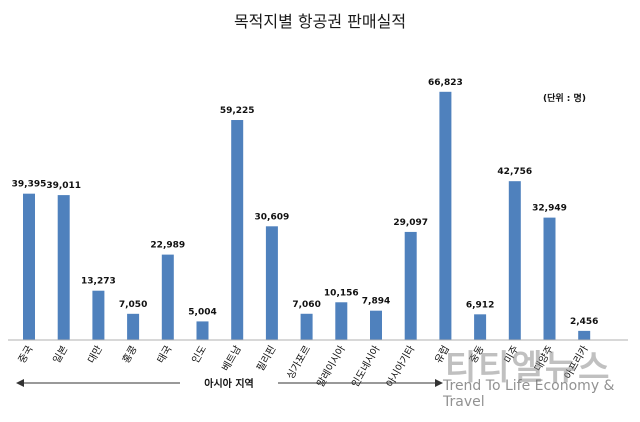  Describe the element at coordinates (202, 312) in the screenshot. I see `value-label-5: 5,004` at that location.